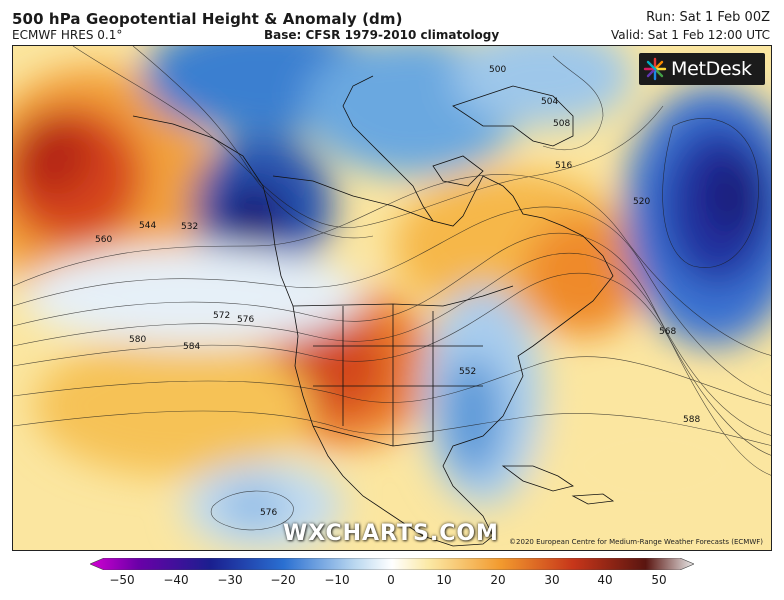  I want to click on metdesk-logo: MetDesk, so click(702, 69).